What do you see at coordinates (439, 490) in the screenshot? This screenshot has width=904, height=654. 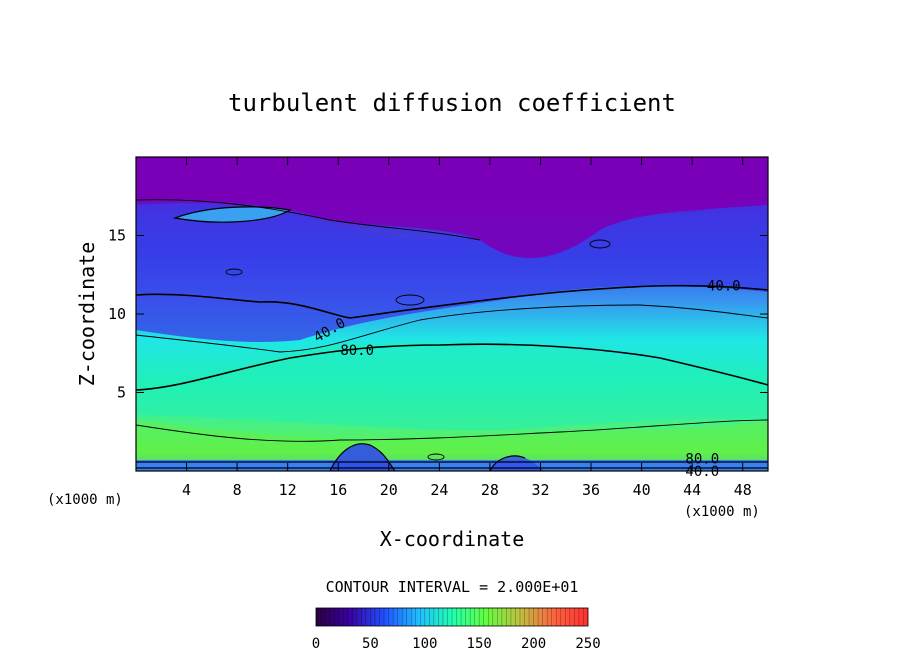 I see `x-tick-label: 24` at bounding box center [439, 490].